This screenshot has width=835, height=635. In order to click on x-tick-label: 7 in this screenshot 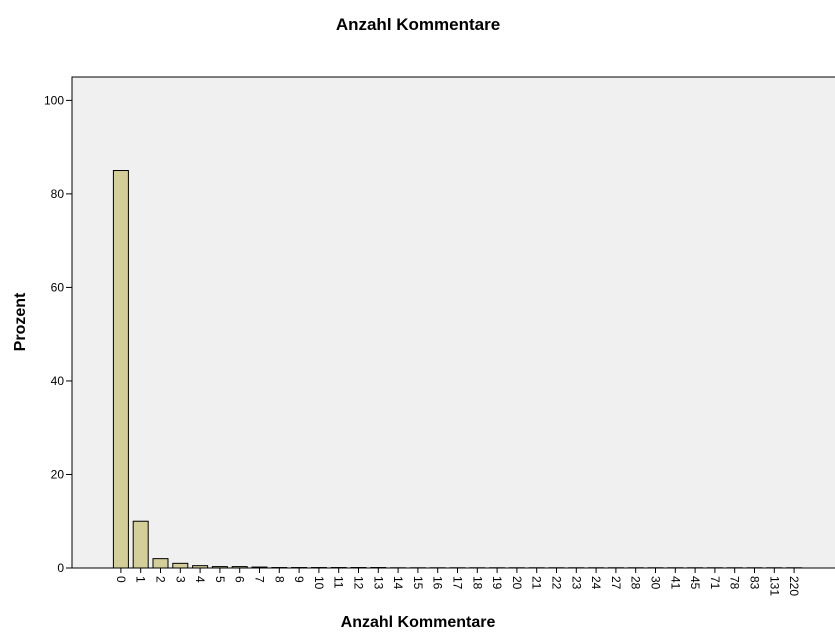, I will do `click(260, 579)`.